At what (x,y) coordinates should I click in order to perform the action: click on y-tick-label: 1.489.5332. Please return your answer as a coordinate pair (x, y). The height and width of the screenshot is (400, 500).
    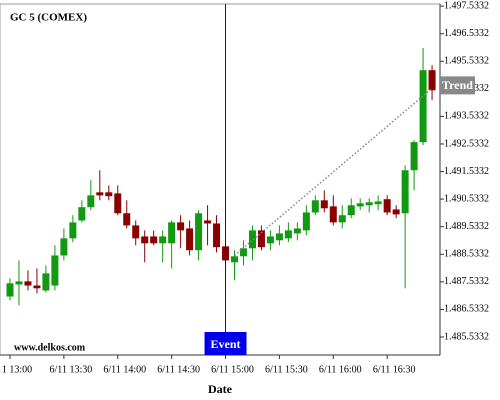
    Looking at the image, I should click on (466, 226).